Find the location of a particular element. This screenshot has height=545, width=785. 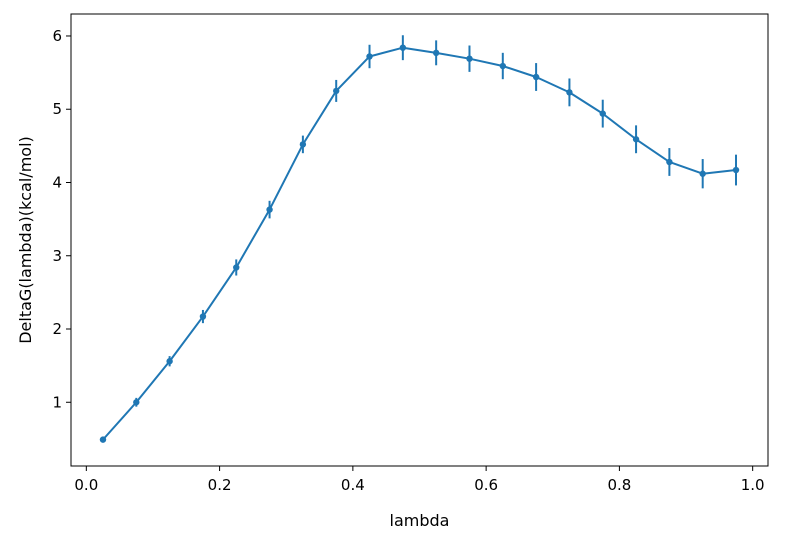

x-tick-label: 0.2 is located at coordinates (220, 485).